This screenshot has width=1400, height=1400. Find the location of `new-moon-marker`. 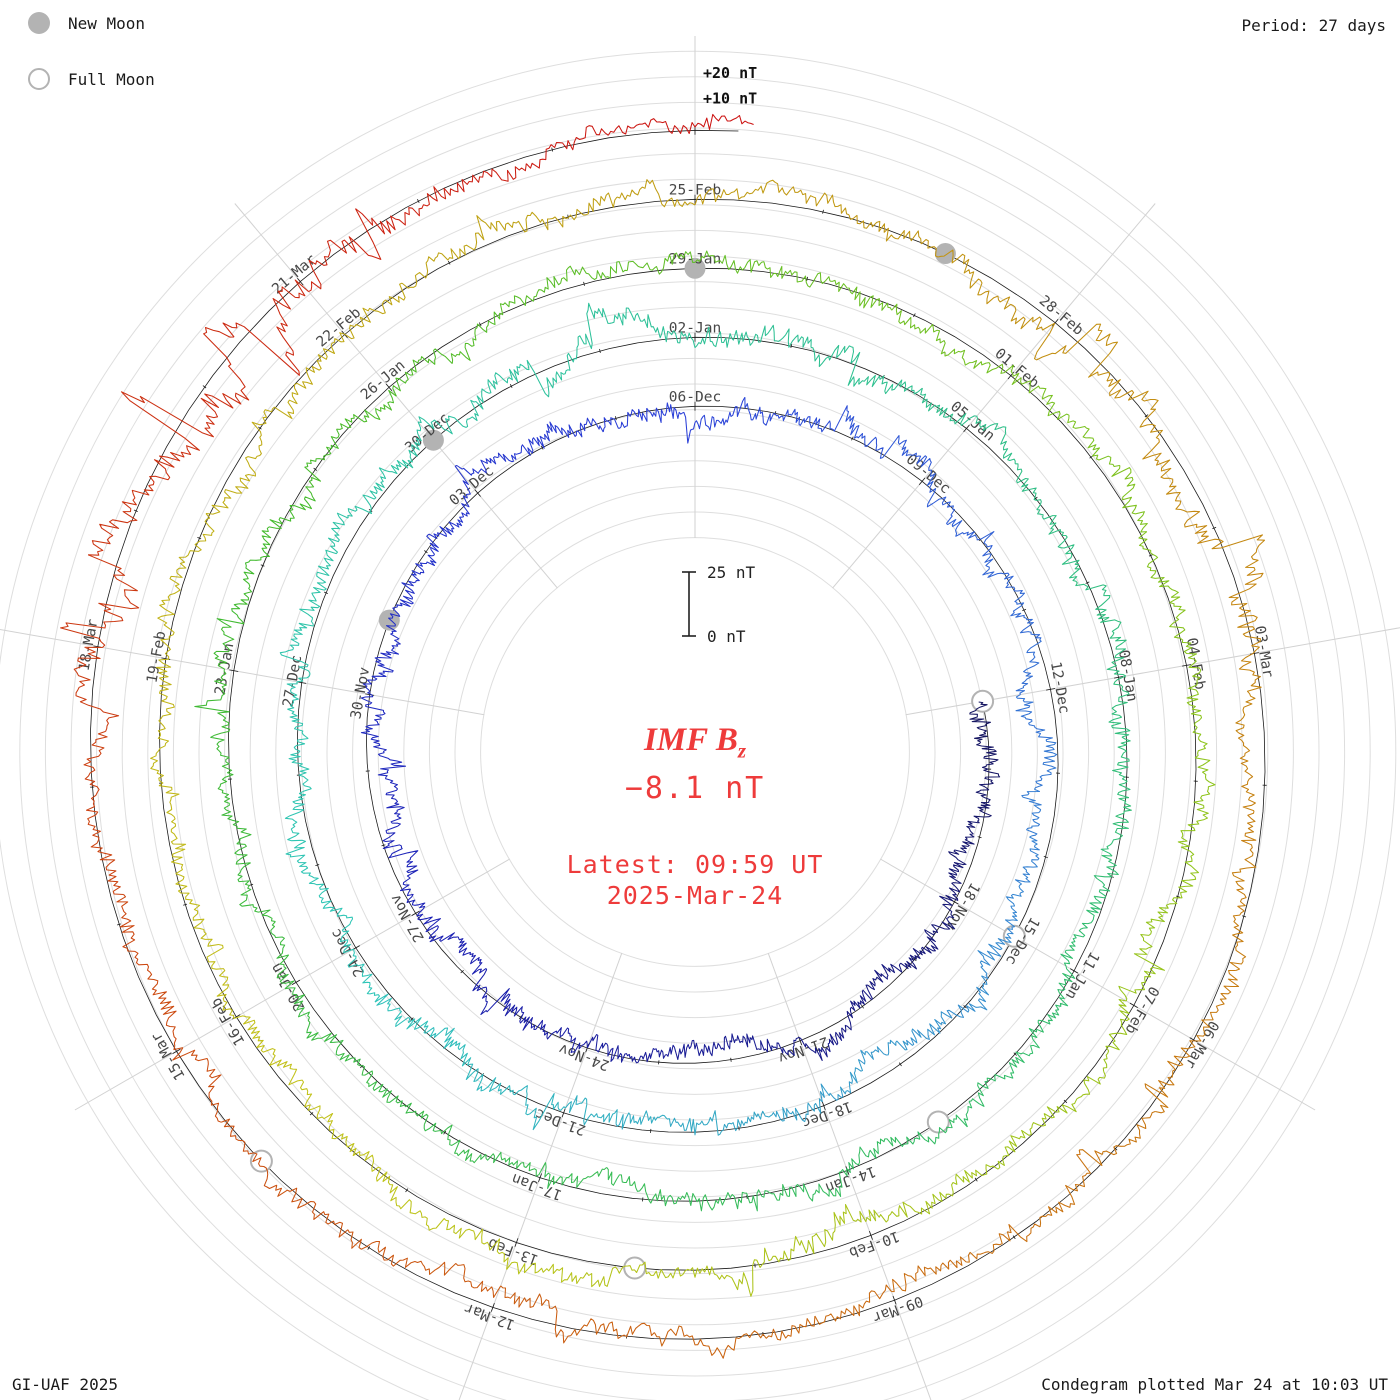

new-moon-marker is located at coordinates (695, 268).